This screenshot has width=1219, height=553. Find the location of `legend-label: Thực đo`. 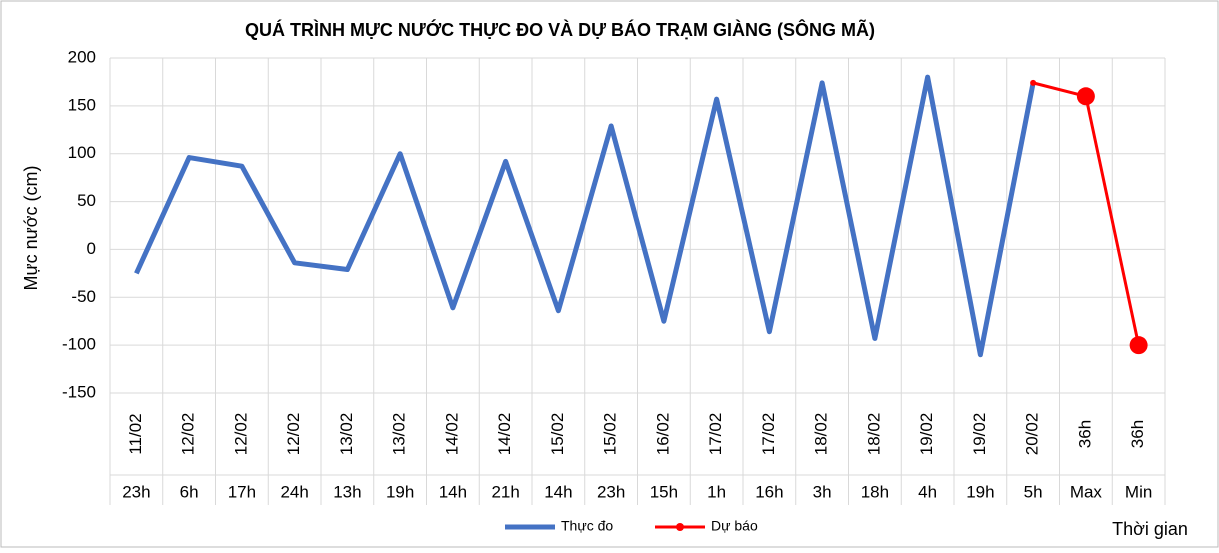

legend-label: Thực đo is located at coordinates (587, 526).